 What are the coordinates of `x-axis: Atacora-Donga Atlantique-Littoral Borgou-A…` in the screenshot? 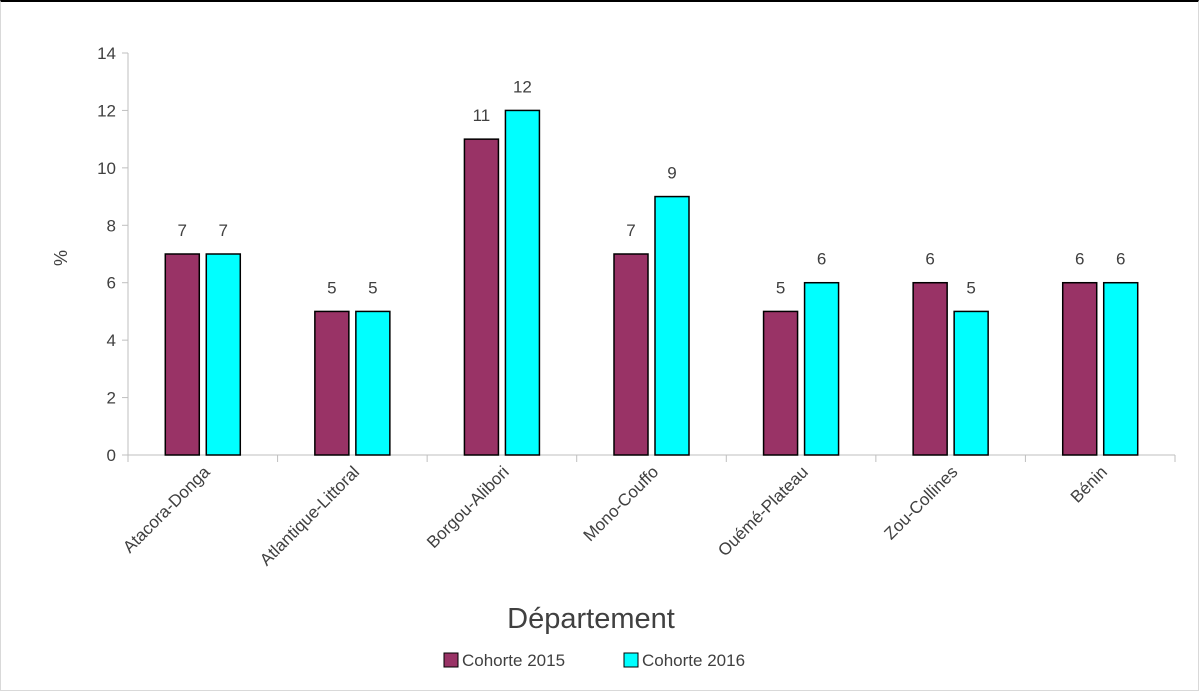 It's located at (647, 511).